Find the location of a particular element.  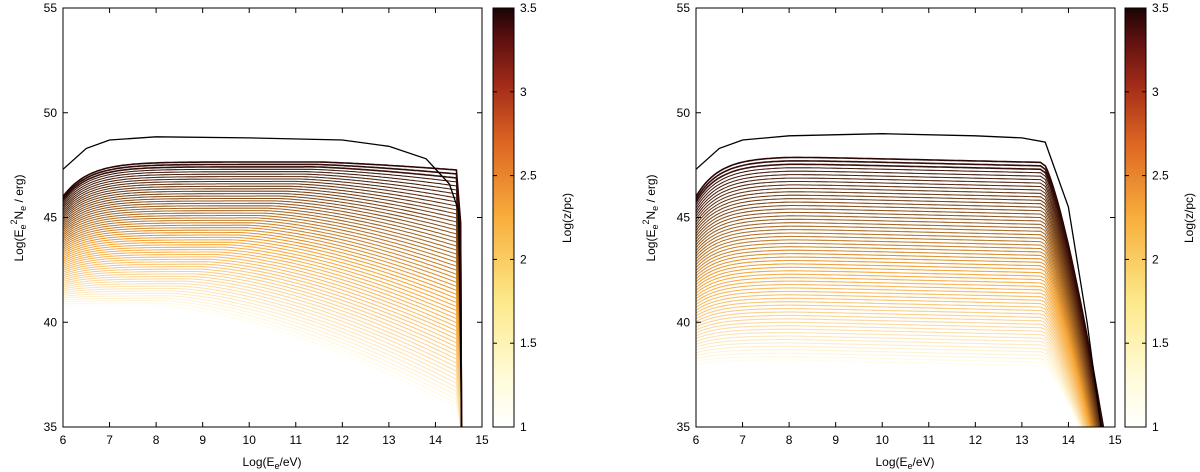

left-colorbar-ticks: 1 1.5 2 2.5 3 3.5 is located at coordinates (515, 217).